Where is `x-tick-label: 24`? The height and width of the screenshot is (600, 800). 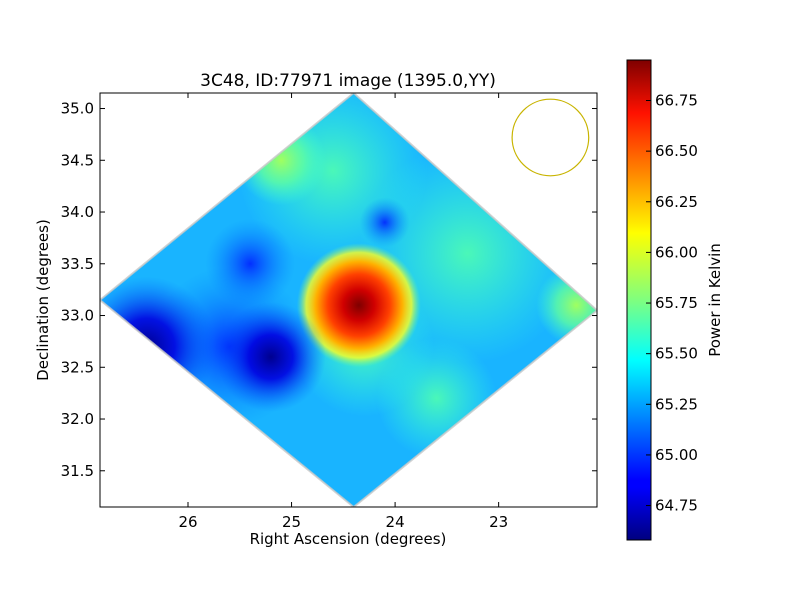 x-tick-label: 24 is located at coordinates (395, 522).